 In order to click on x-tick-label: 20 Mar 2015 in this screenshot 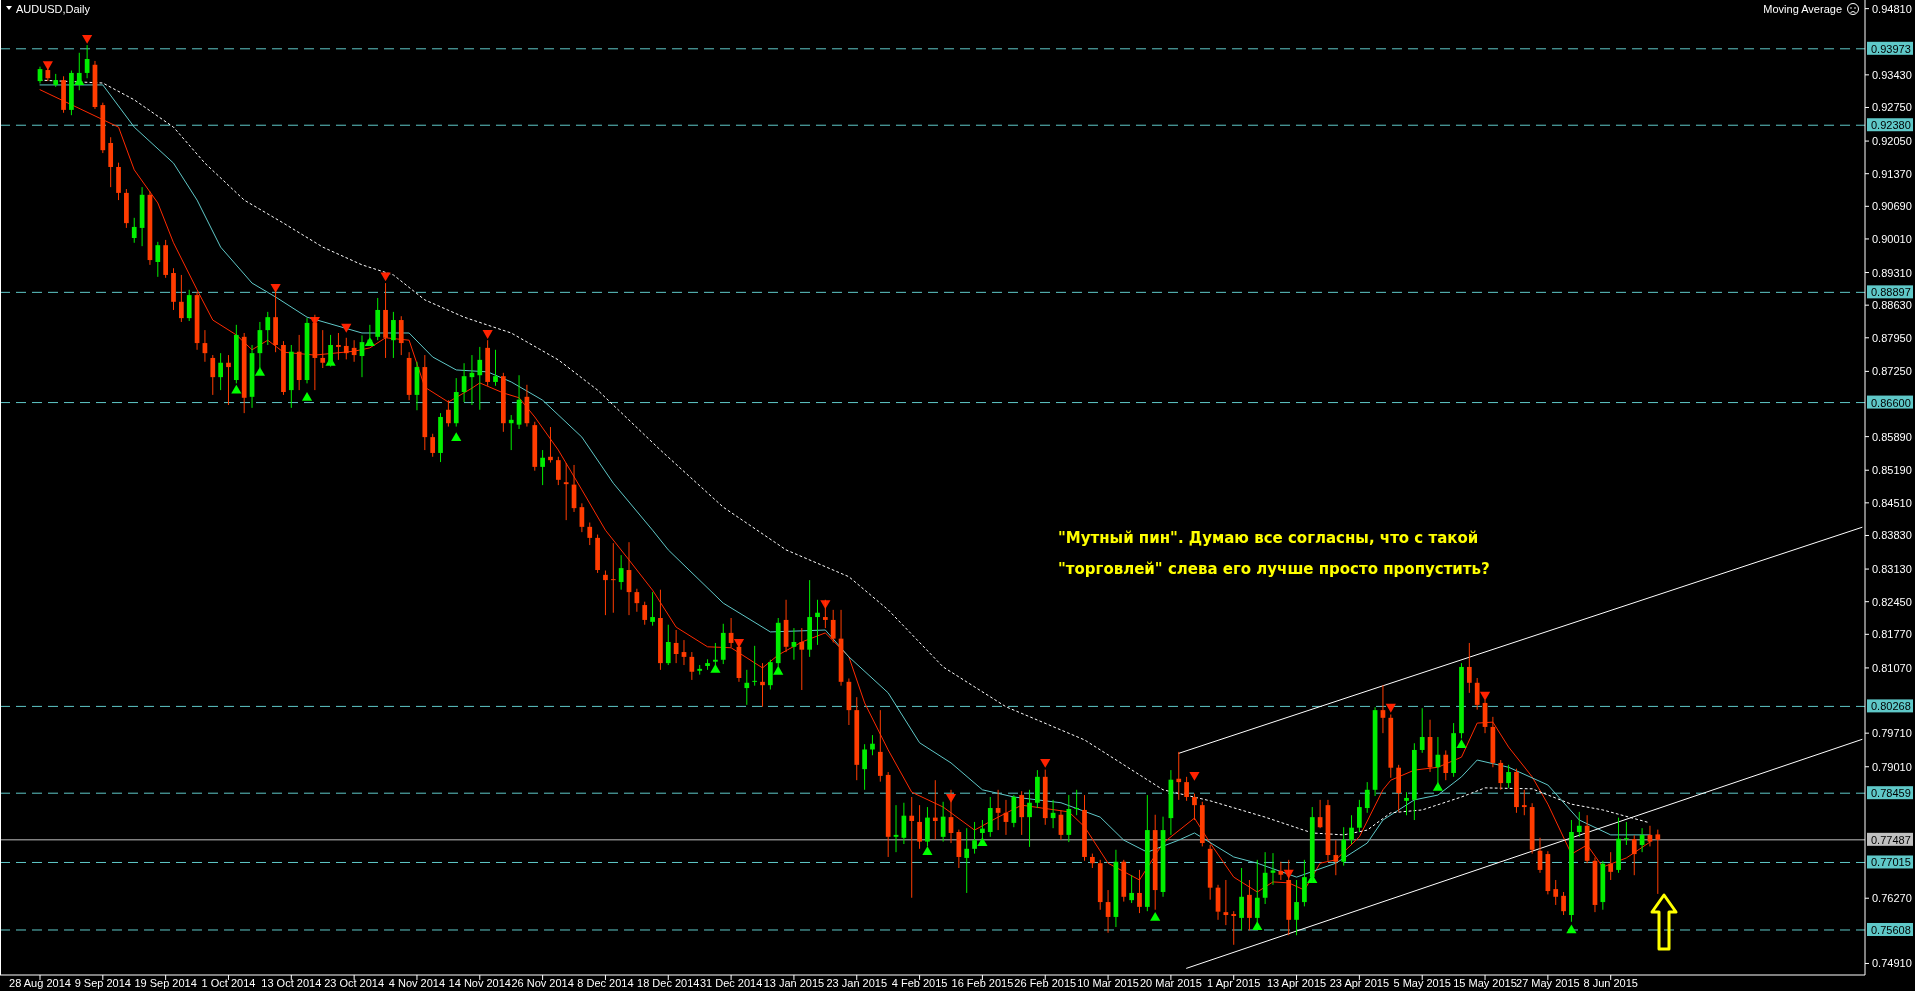, I will do `click(1171, 983)`.